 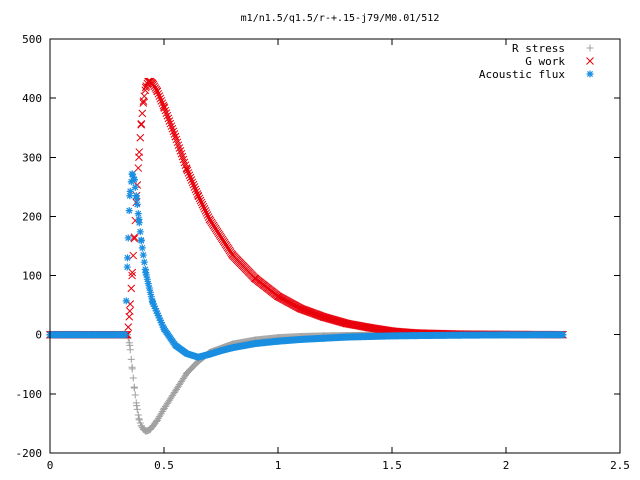 What do you see at coordinates (392, 465) in the screenshot?
I see `x-tick-label: 1.5` at bounding box center [392, 465].